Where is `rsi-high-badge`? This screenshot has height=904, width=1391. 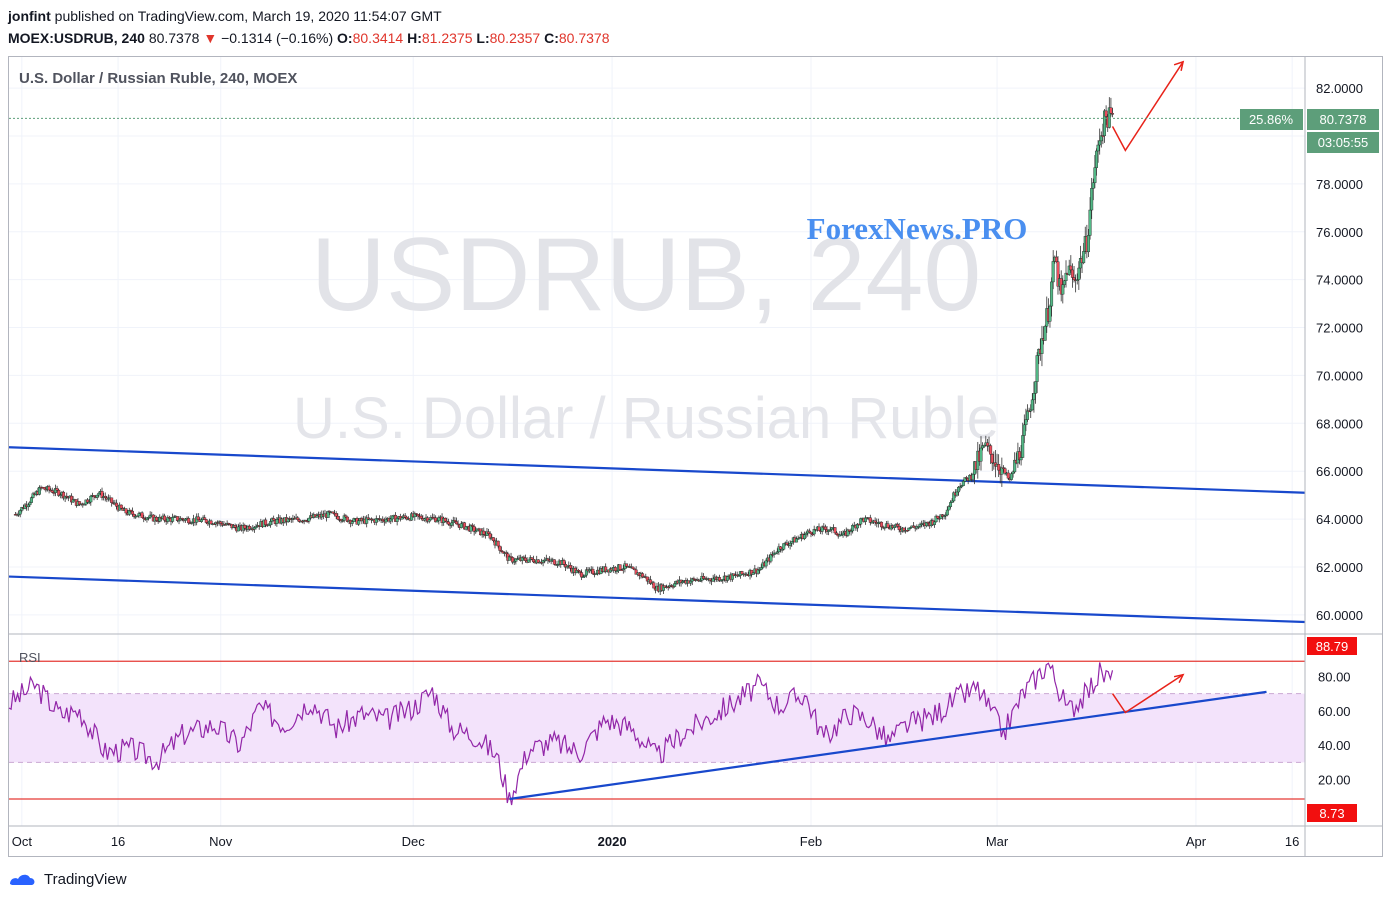
rsi-high-badge is located at coordinates (1332, 646).